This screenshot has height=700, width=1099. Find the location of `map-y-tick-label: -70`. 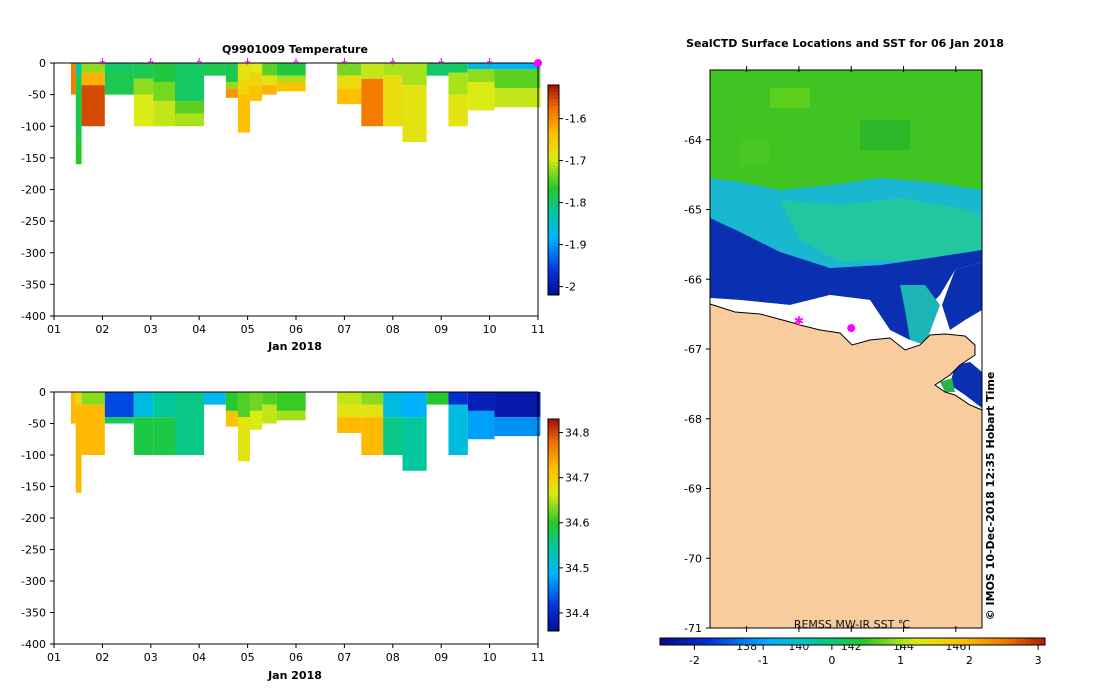

map-y-tick-label: -70 is located at coordinates (693, 558).